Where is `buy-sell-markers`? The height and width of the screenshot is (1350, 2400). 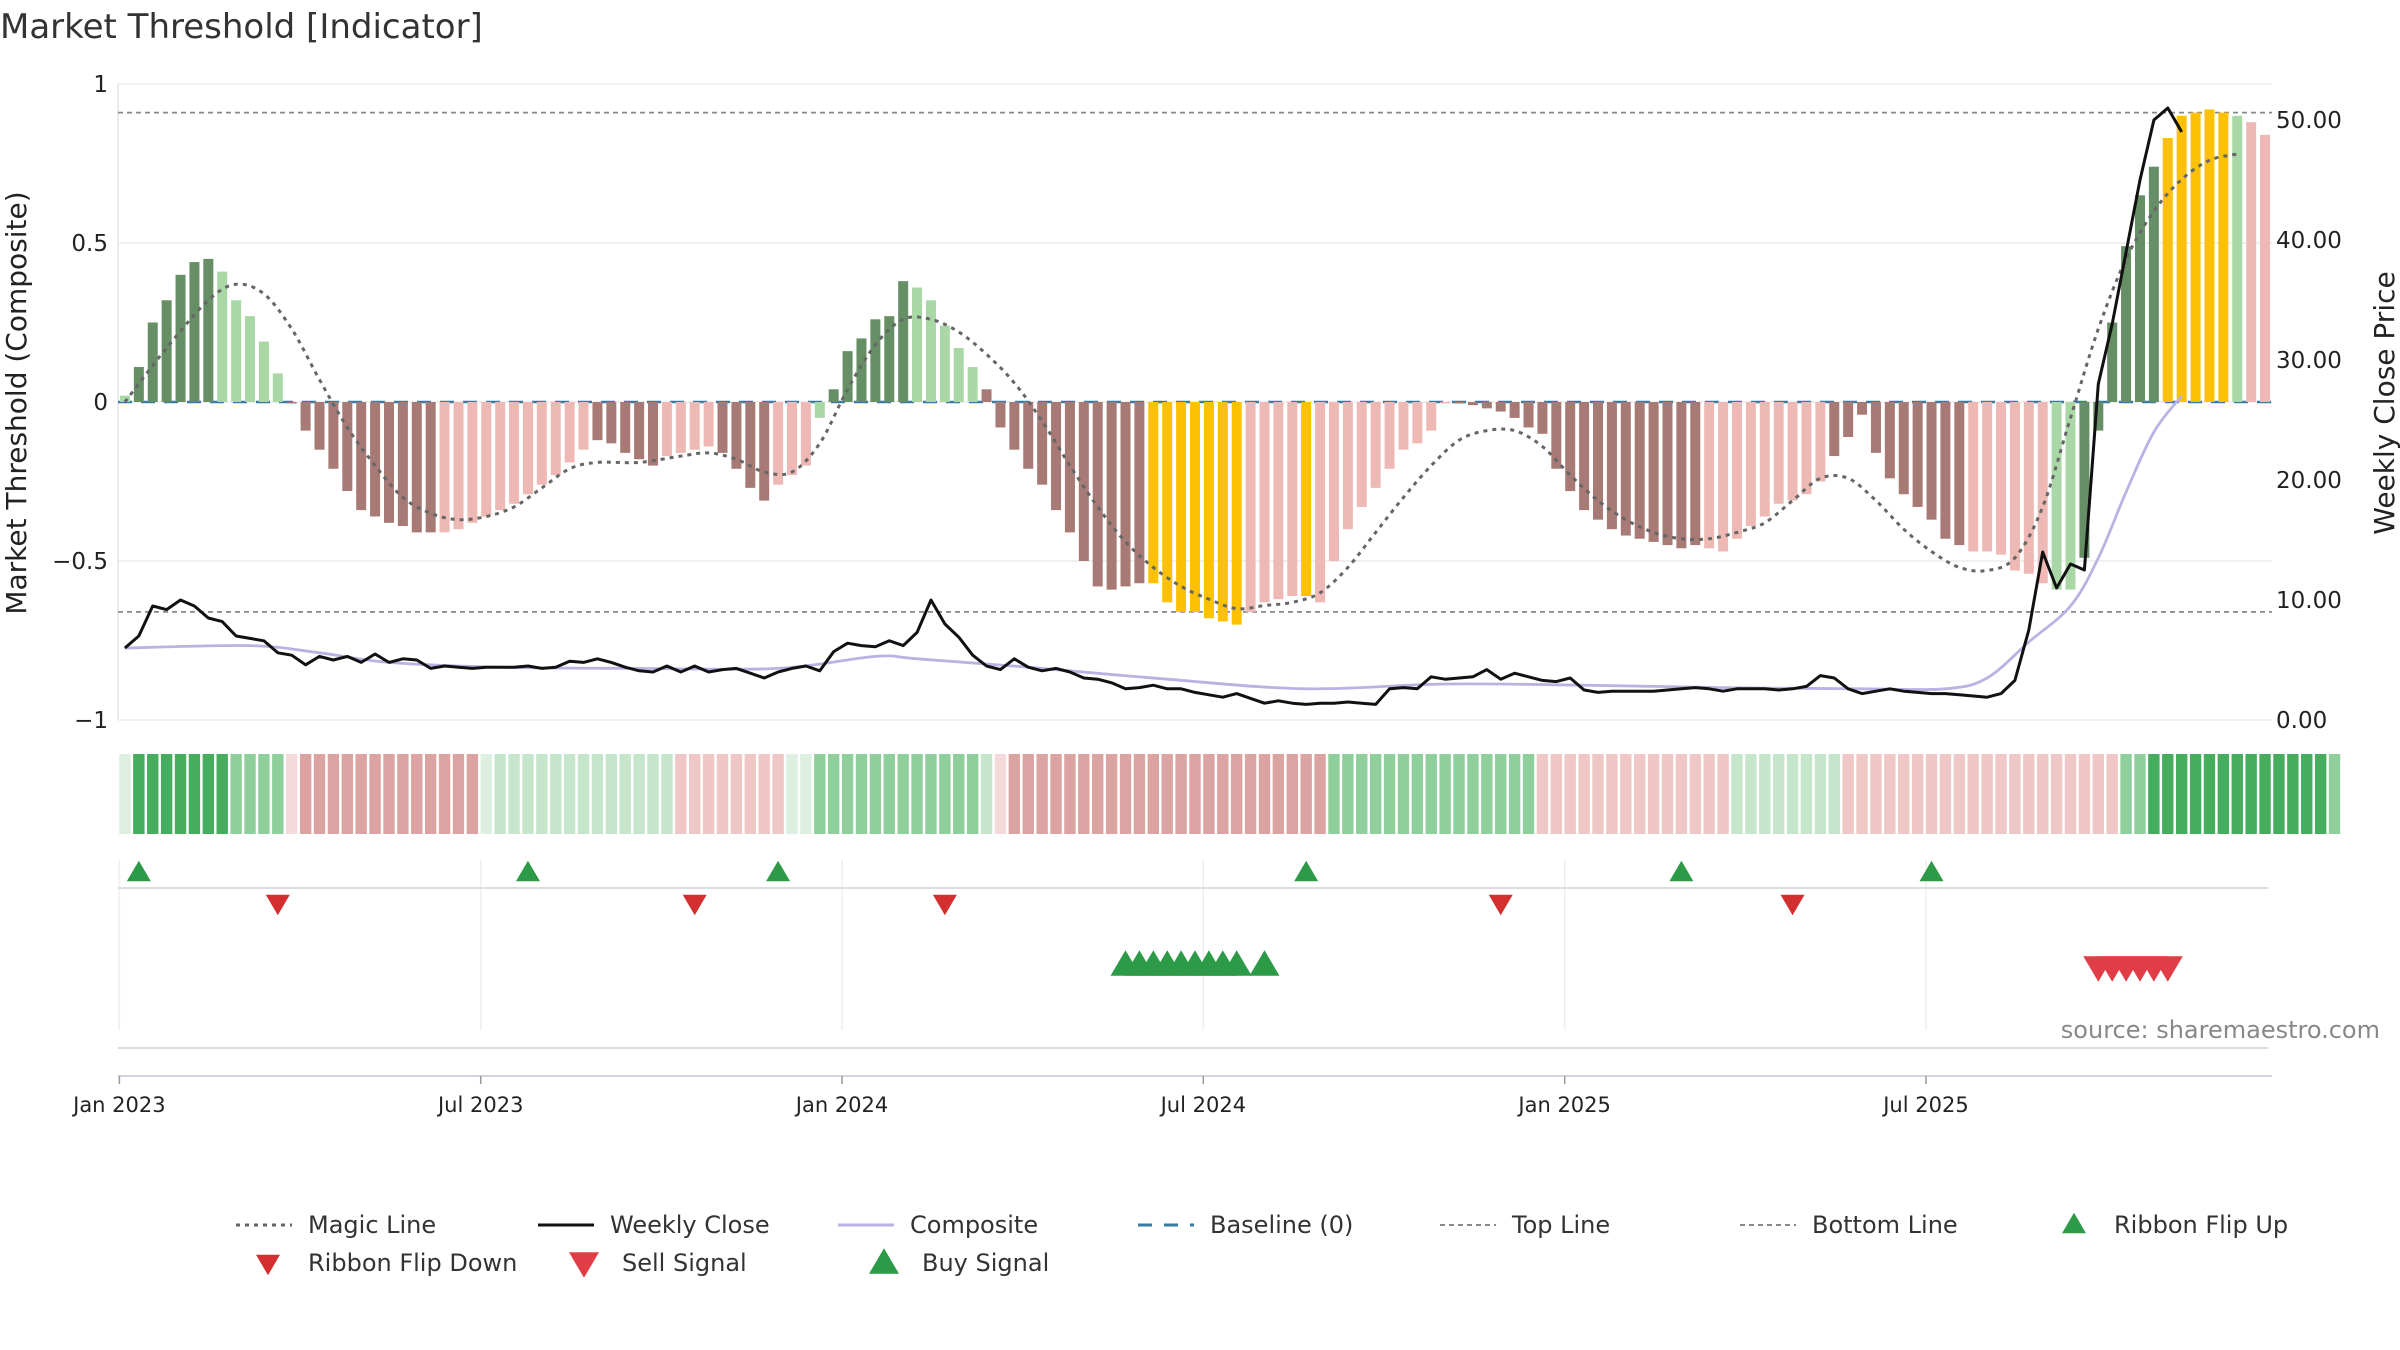
buy-sell-markers is located at coordinates (1646, 966).